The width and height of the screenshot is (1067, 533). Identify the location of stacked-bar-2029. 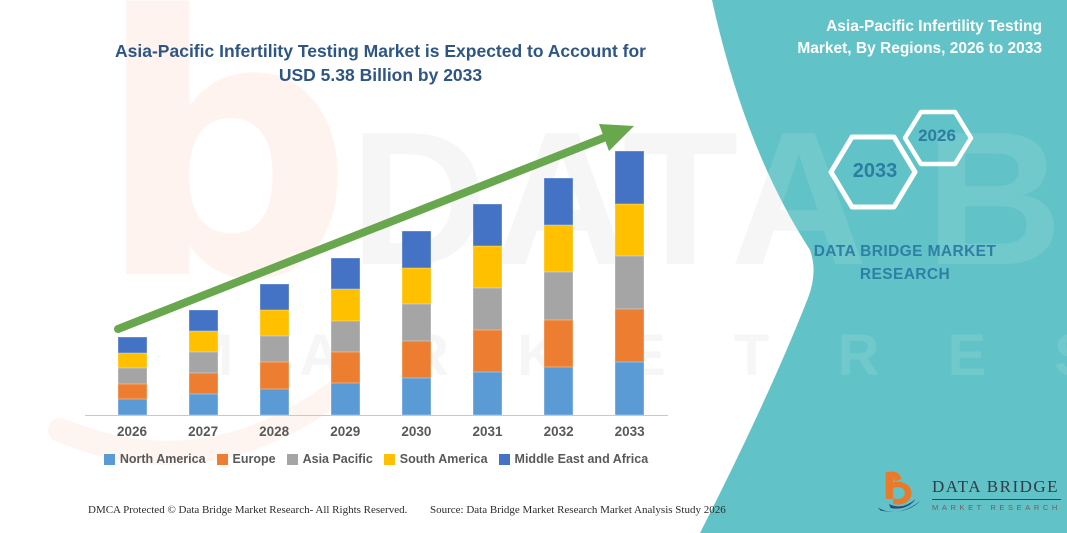
(345, 336).